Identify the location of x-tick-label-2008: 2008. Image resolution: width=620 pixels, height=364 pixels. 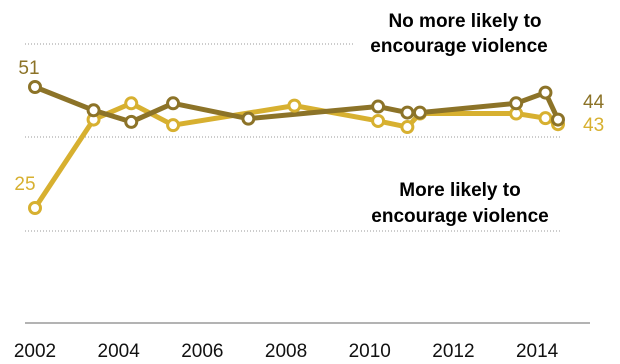
(286, 351).